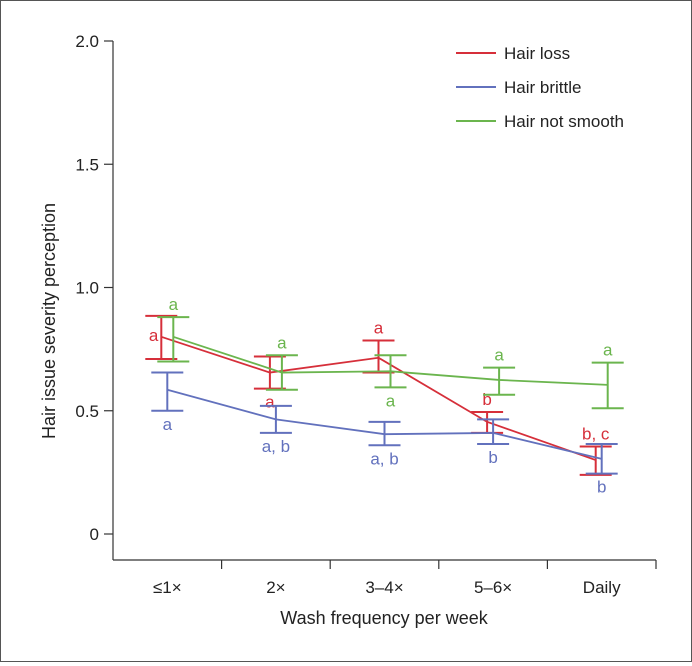 This screenshot has height=666, width=692. I want to click on legend-label: Hair brittle, so click(542, 87).